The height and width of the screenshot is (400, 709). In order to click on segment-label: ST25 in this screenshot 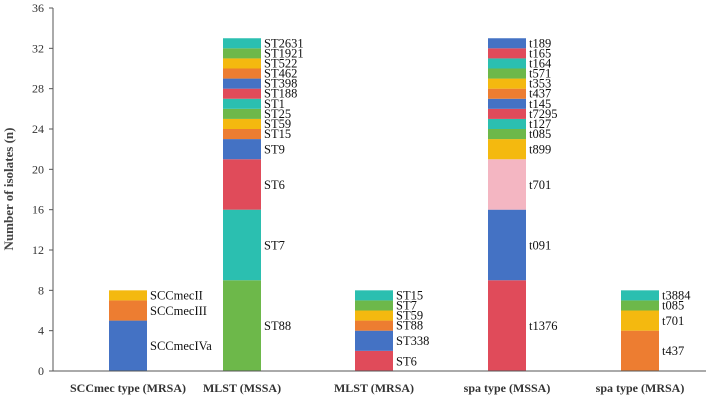, I will do `click(277, 114)`.